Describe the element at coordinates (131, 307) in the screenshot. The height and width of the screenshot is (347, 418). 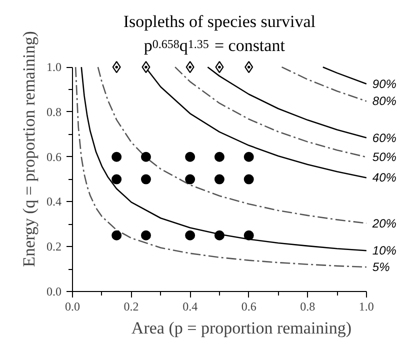
I see `x-tick-label: 0.2` at that location.